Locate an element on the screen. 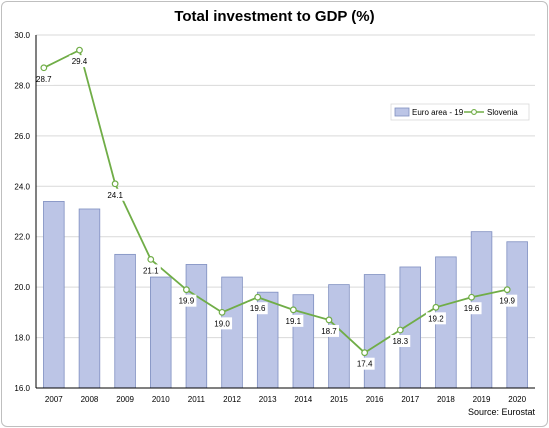  data-label: 19.1 is located at coordinates (294, 321).